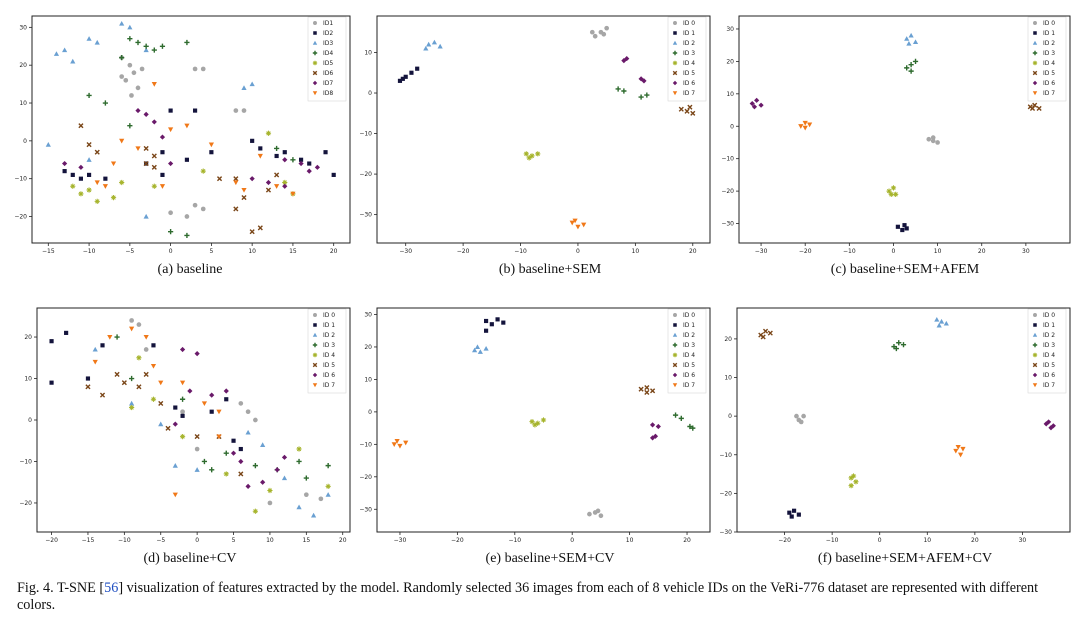 The image size is (1080, 626). Describe the element at coordinates (732, 126) in the screenshot. I see `y-tick-label: 0` at that location.